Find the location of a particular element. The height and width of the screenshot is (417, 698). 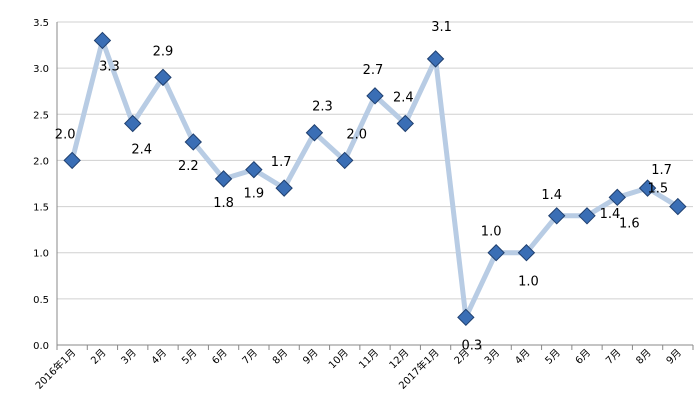

y-tick-label: 1.0 is located at coordinates (41, 254).